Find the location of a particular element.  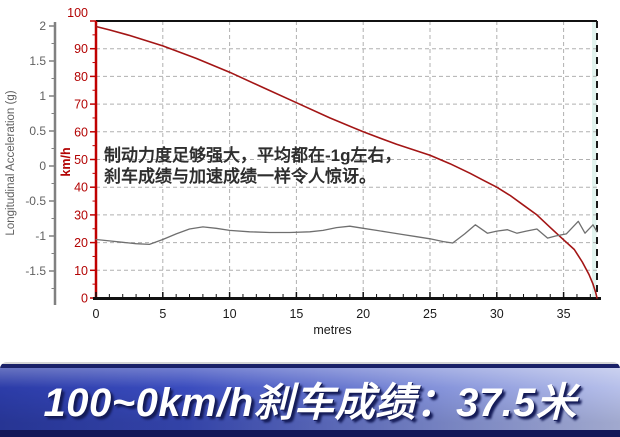

result-caption: 100~0km/h刹车成绩：37.5米 is located at coordinates (310, 403).